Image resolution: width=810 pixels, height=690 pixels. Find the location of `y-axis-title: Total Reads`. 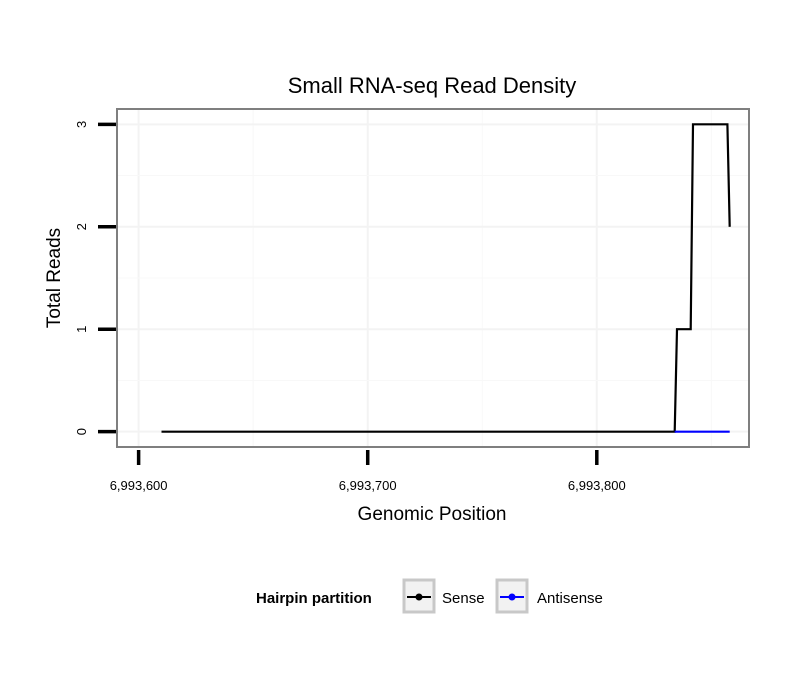

y-axis-title: Total Reads is located at coordinates (54, 278).